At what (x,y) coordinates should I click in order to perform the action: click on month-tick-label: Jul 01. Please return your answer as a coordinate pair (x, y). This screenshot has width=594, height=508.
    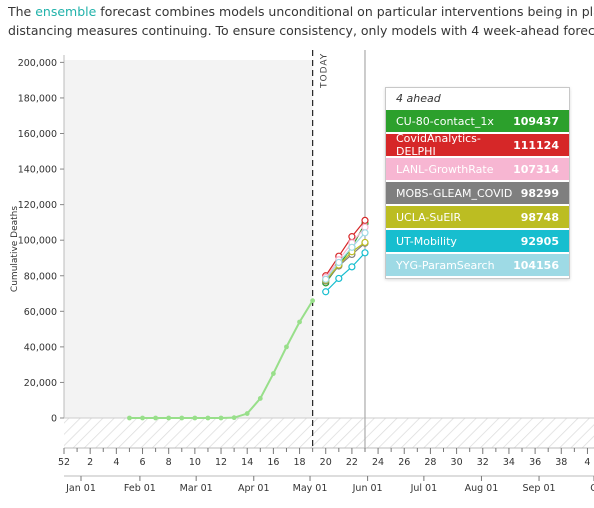
    Looking at the image, I should click on (424, 488).